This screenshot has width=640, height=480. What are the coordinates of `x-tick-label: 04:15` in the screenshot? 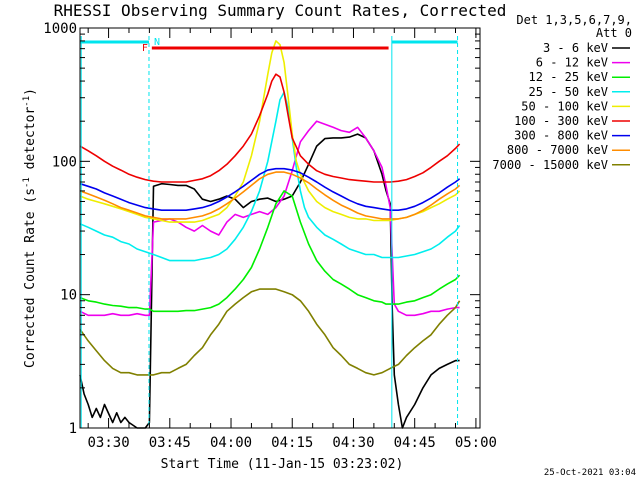 It's located at (292, 443).